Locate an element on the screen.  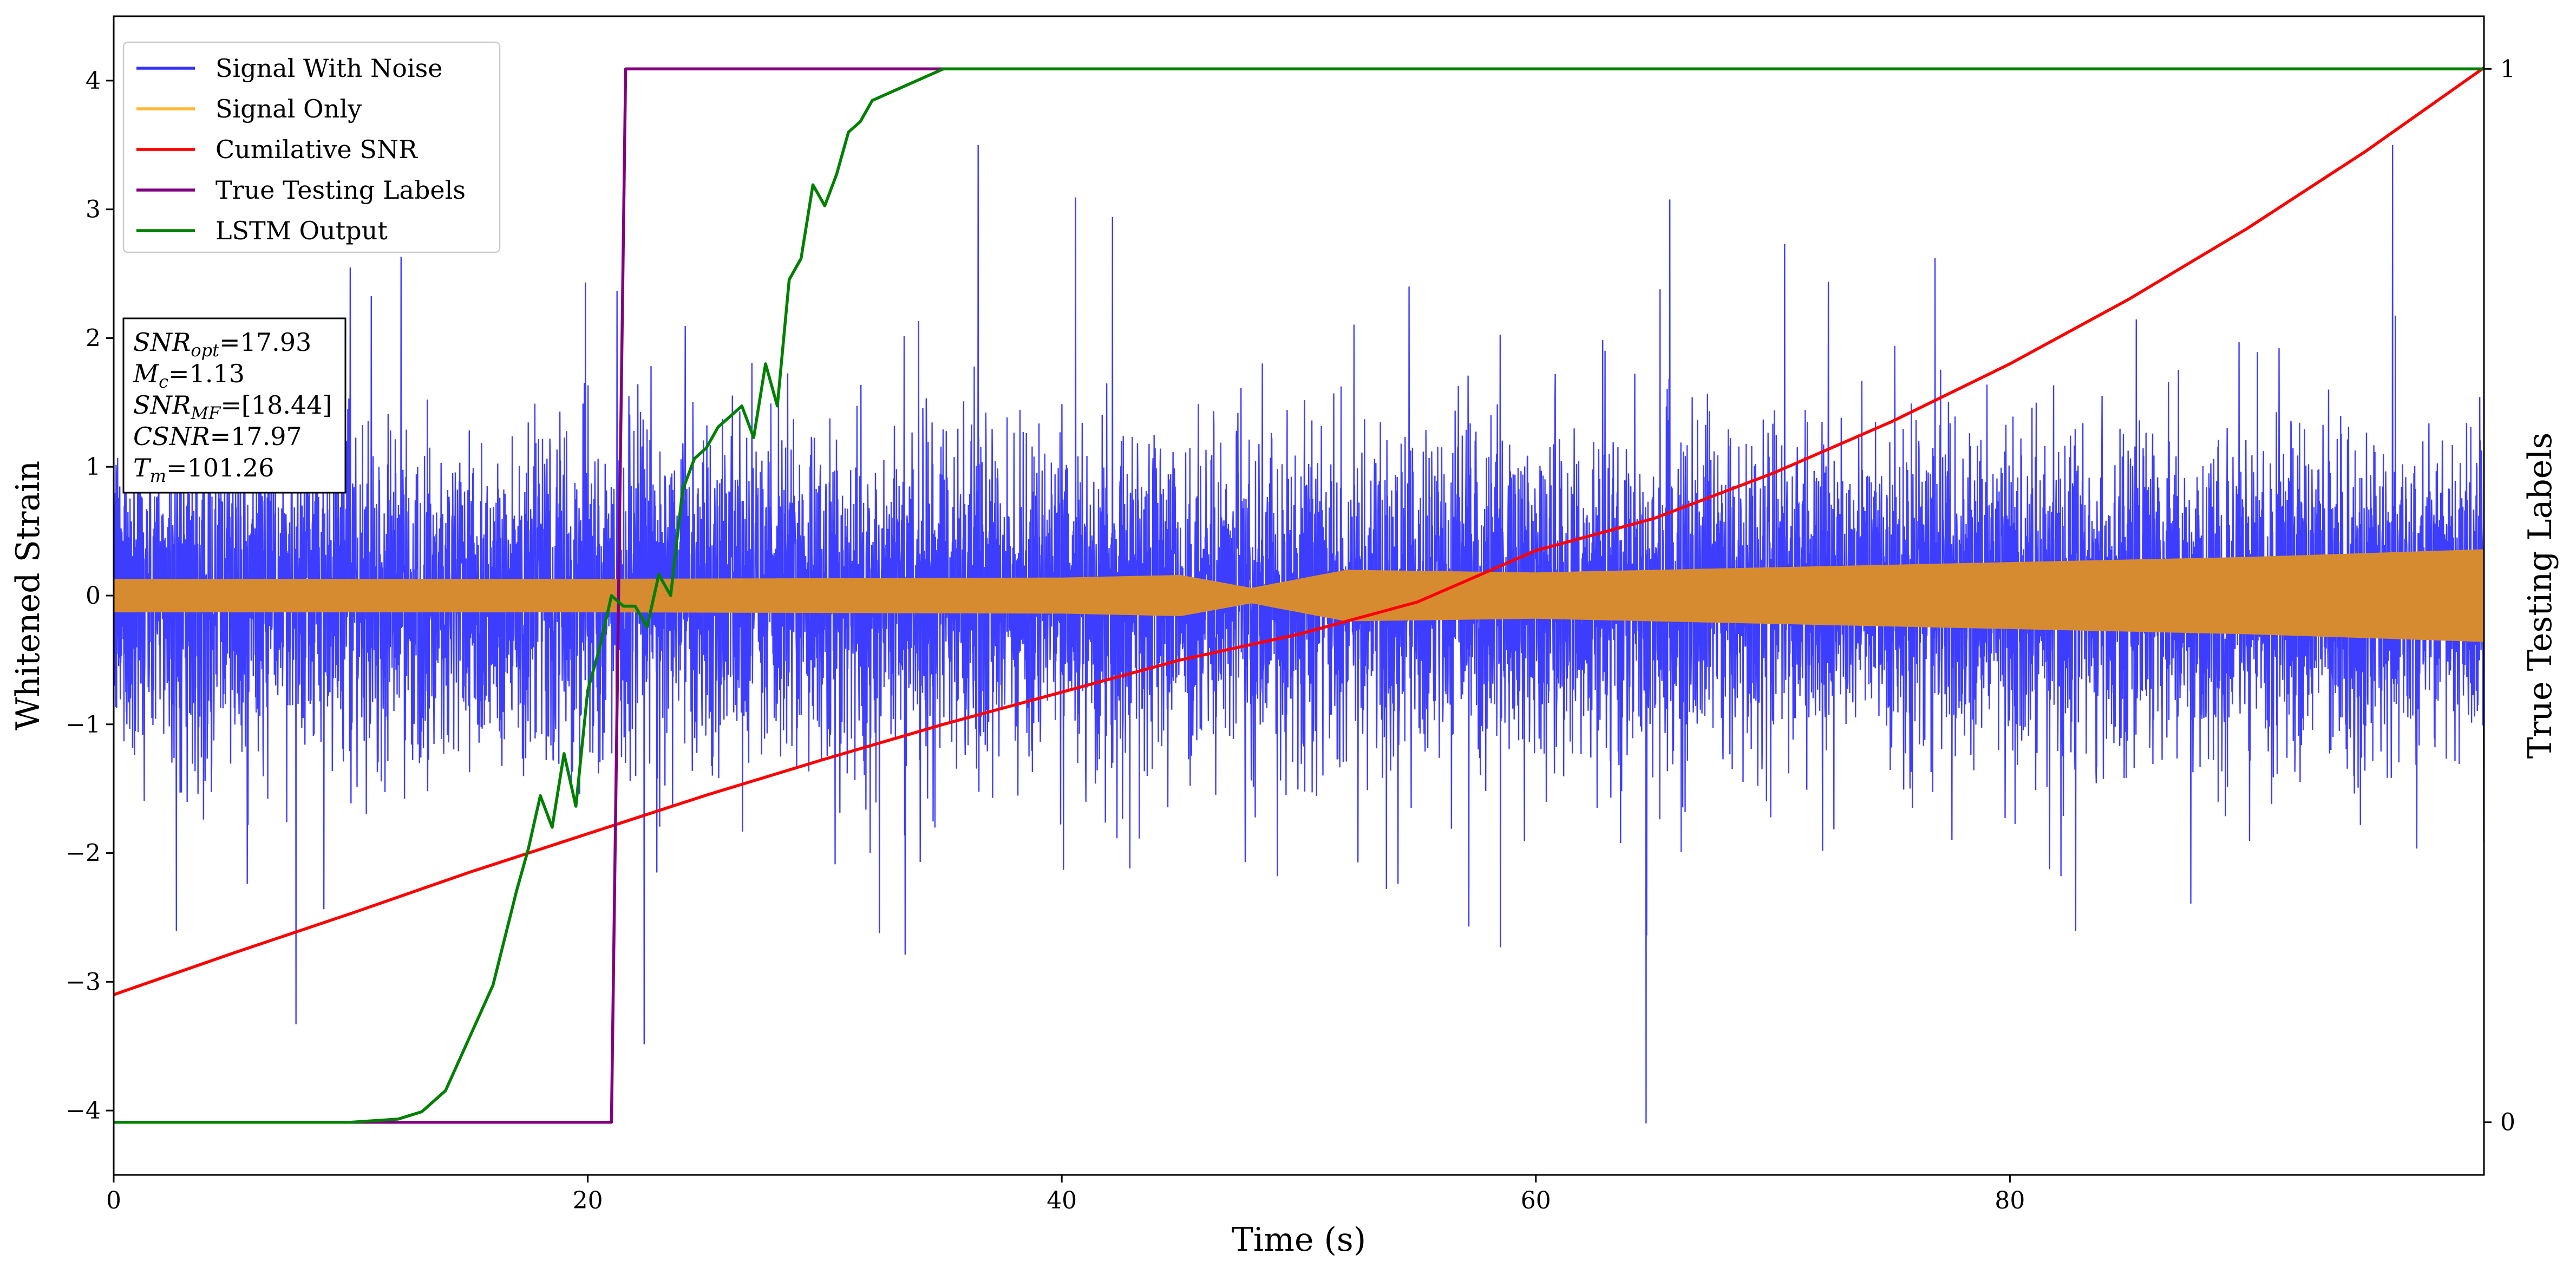
y2-tick-label: 0 is located at coordinates (2507, 1122).